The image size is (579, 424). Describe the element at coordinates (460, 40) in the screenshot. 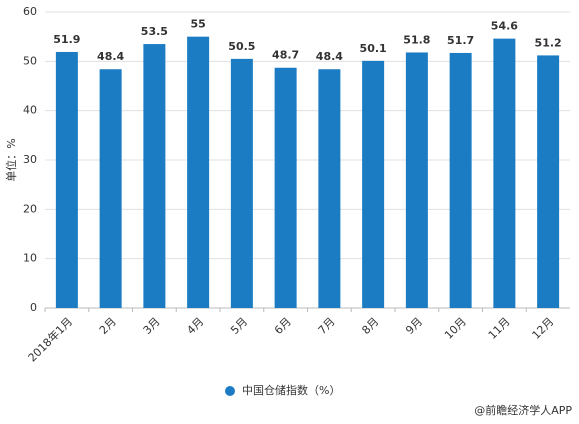

I see `value-label: 51.7` at that location.